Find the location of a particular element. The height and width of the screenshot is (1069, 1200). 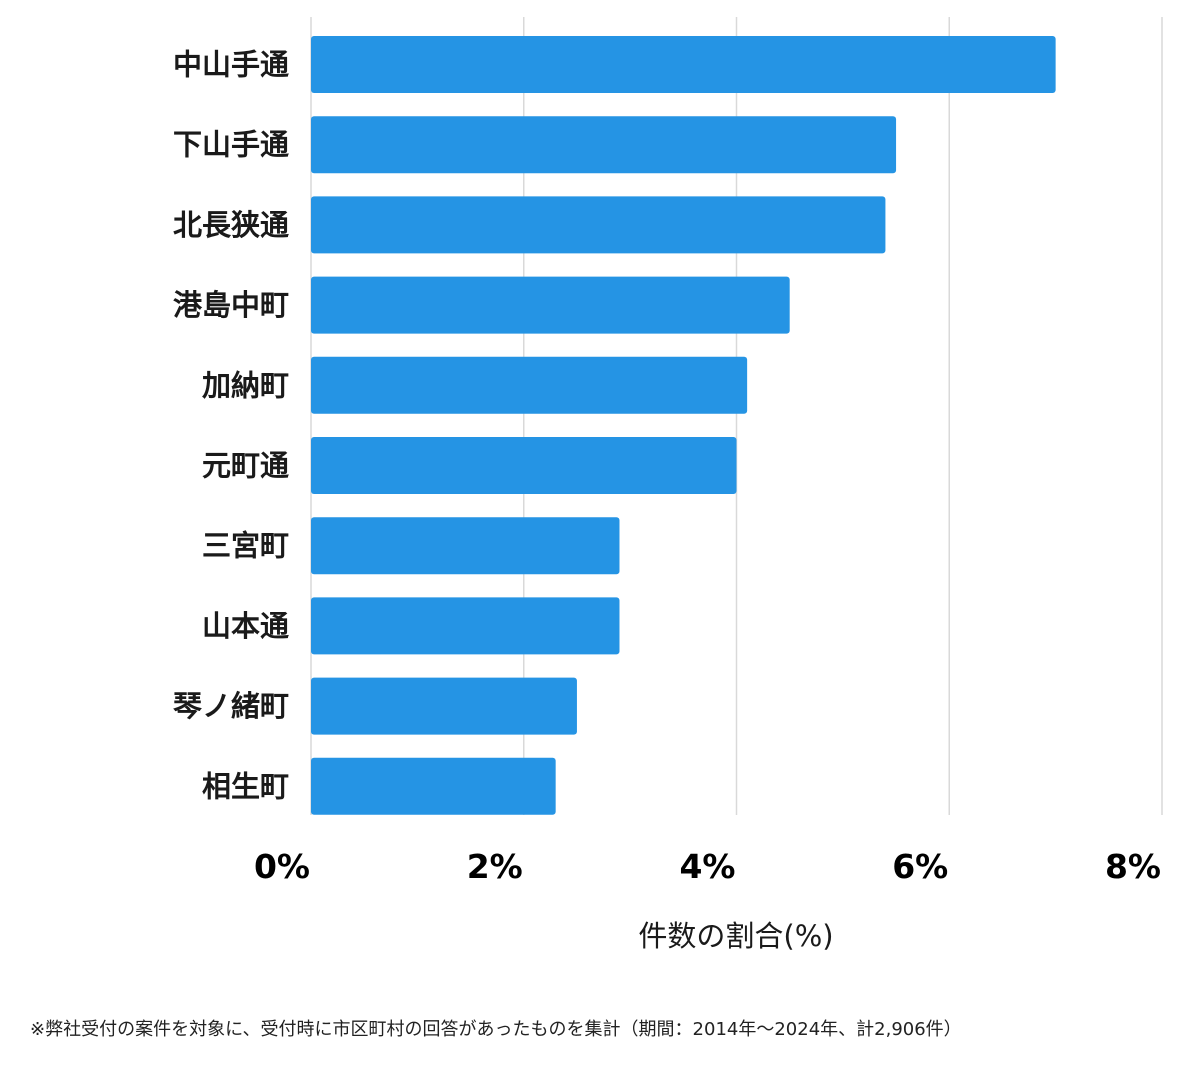

category-label: 相生町 is located at coordinates (245, 786).